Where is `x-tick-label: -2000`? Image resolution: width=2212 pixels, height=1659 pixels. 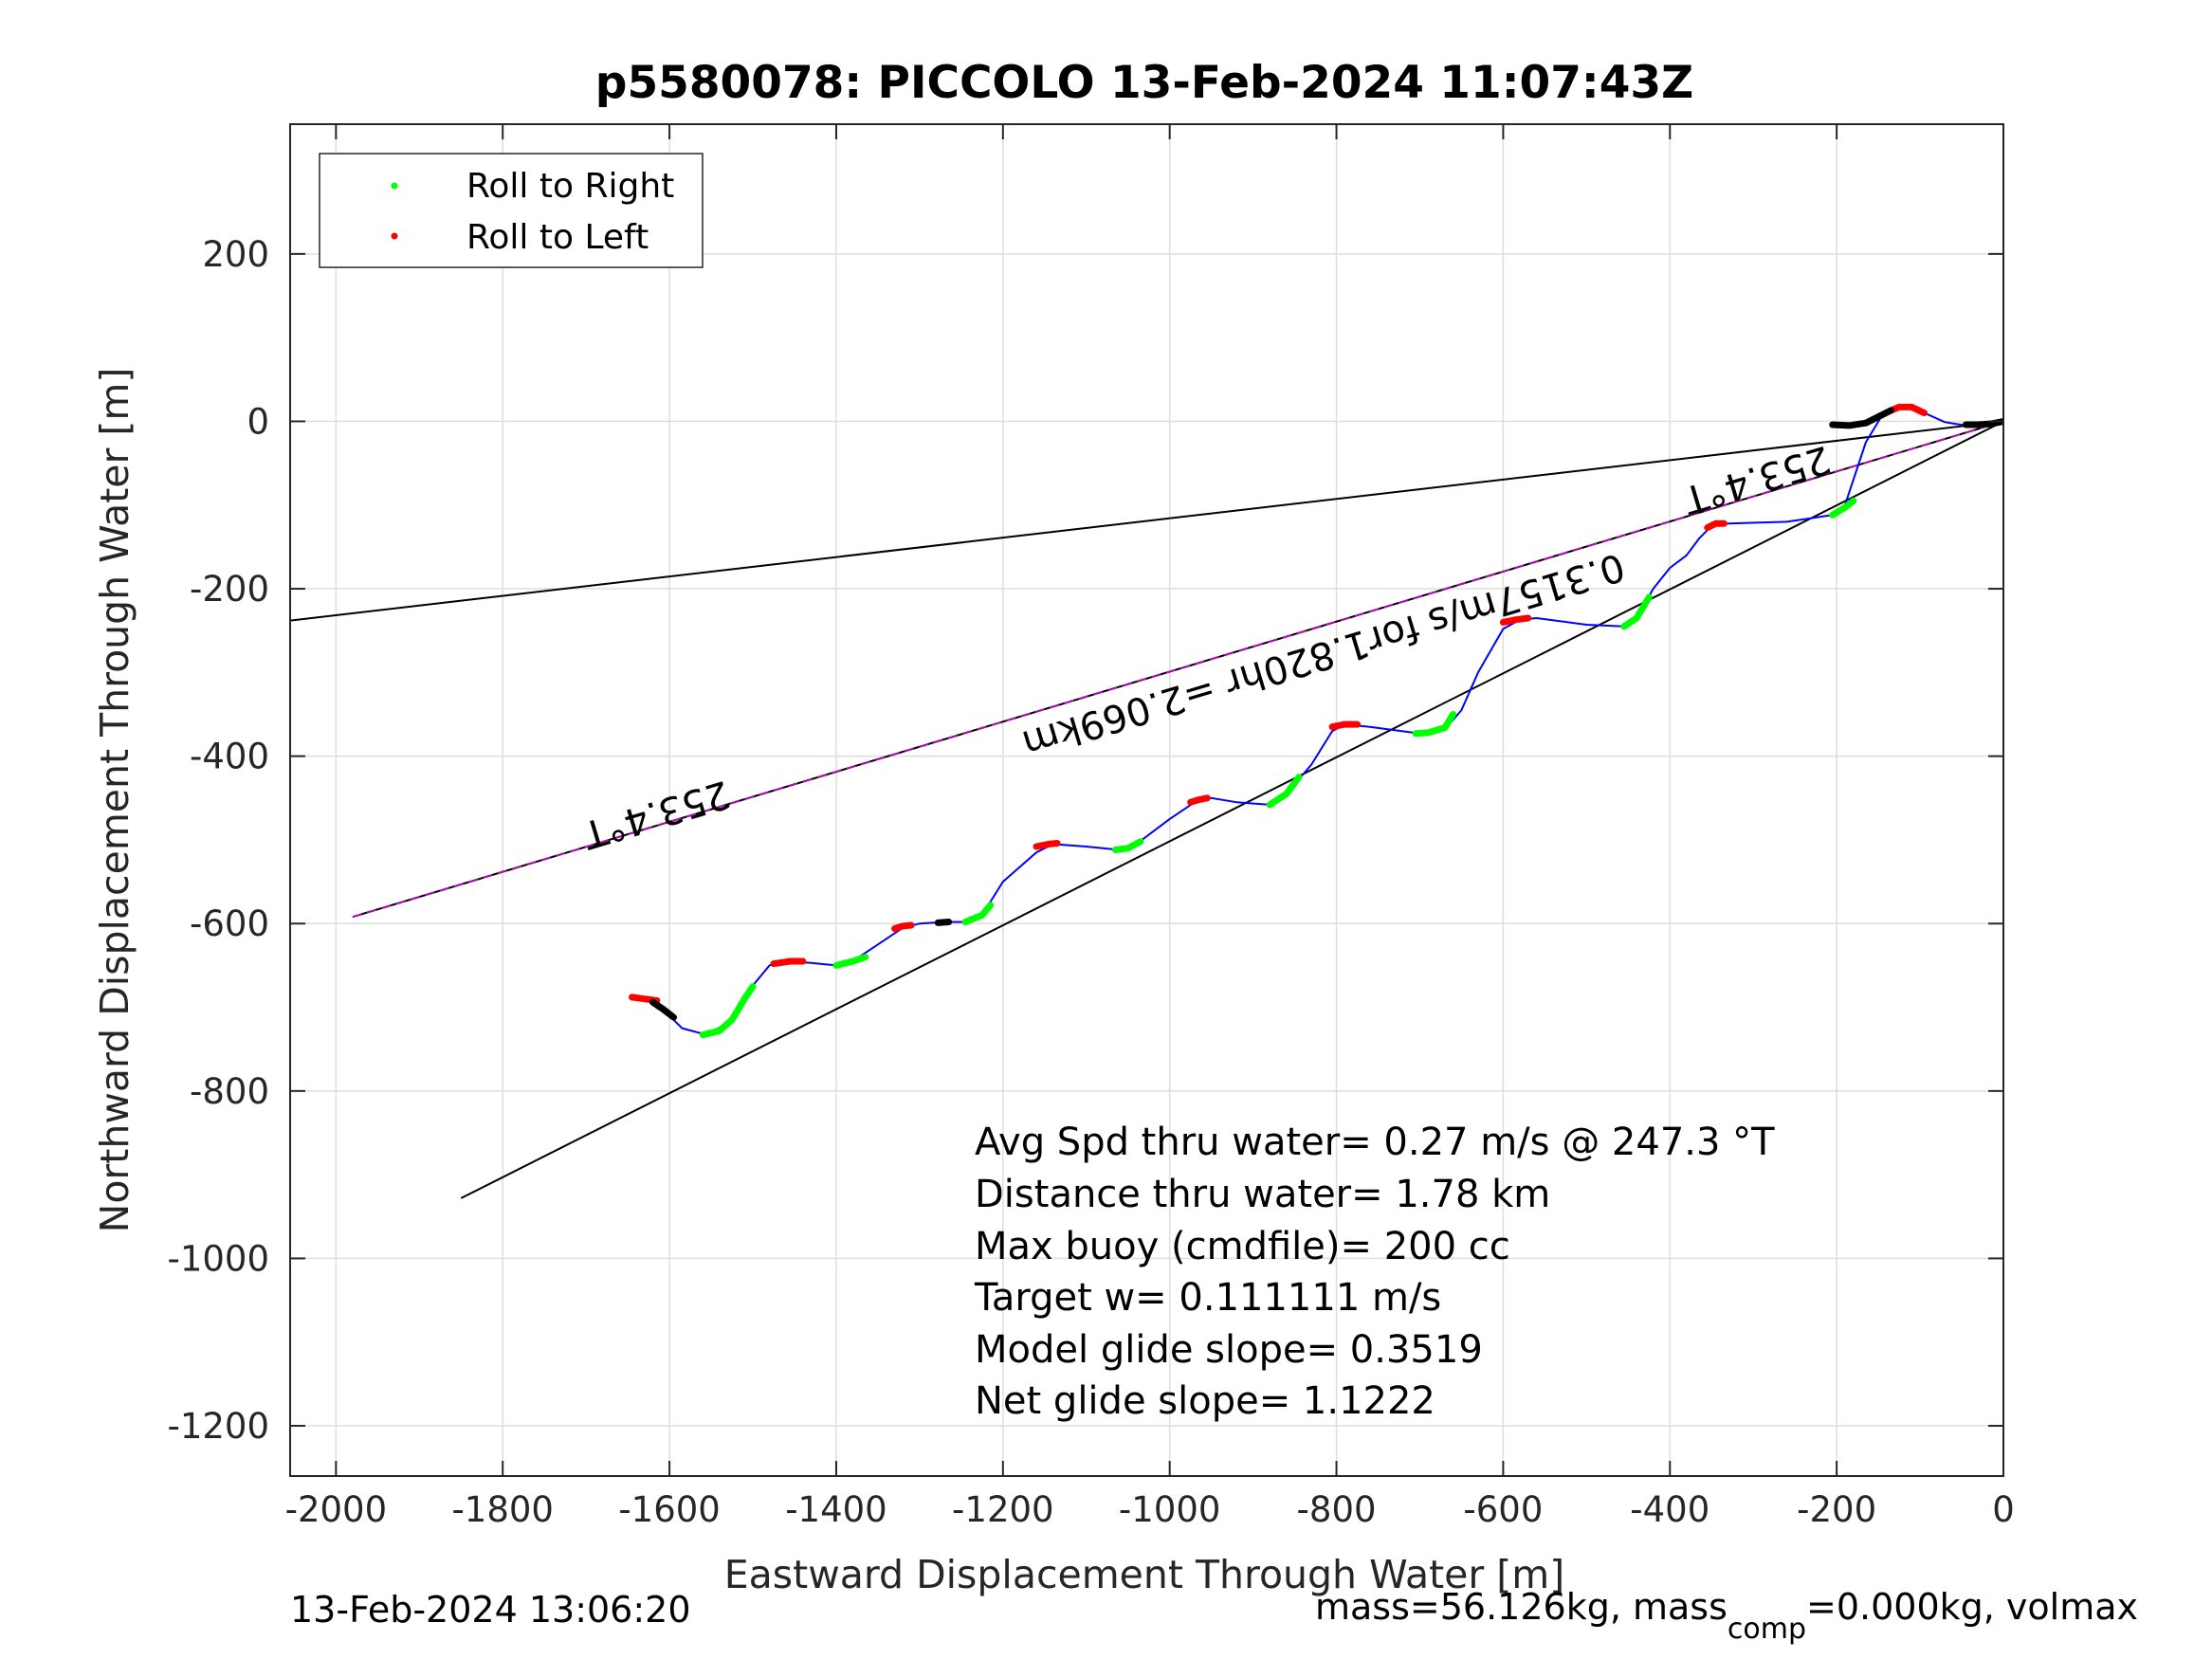
x-tick-label: -2000 is located at coordinates (336, 1509).